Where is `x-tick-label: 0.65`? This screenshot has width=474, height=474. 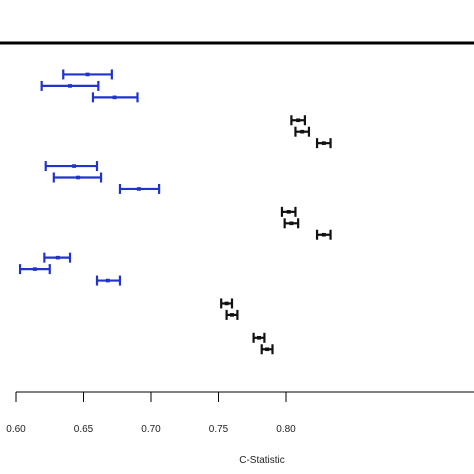 x-tick-label: 0.65 is located at coordinates (84, 429).